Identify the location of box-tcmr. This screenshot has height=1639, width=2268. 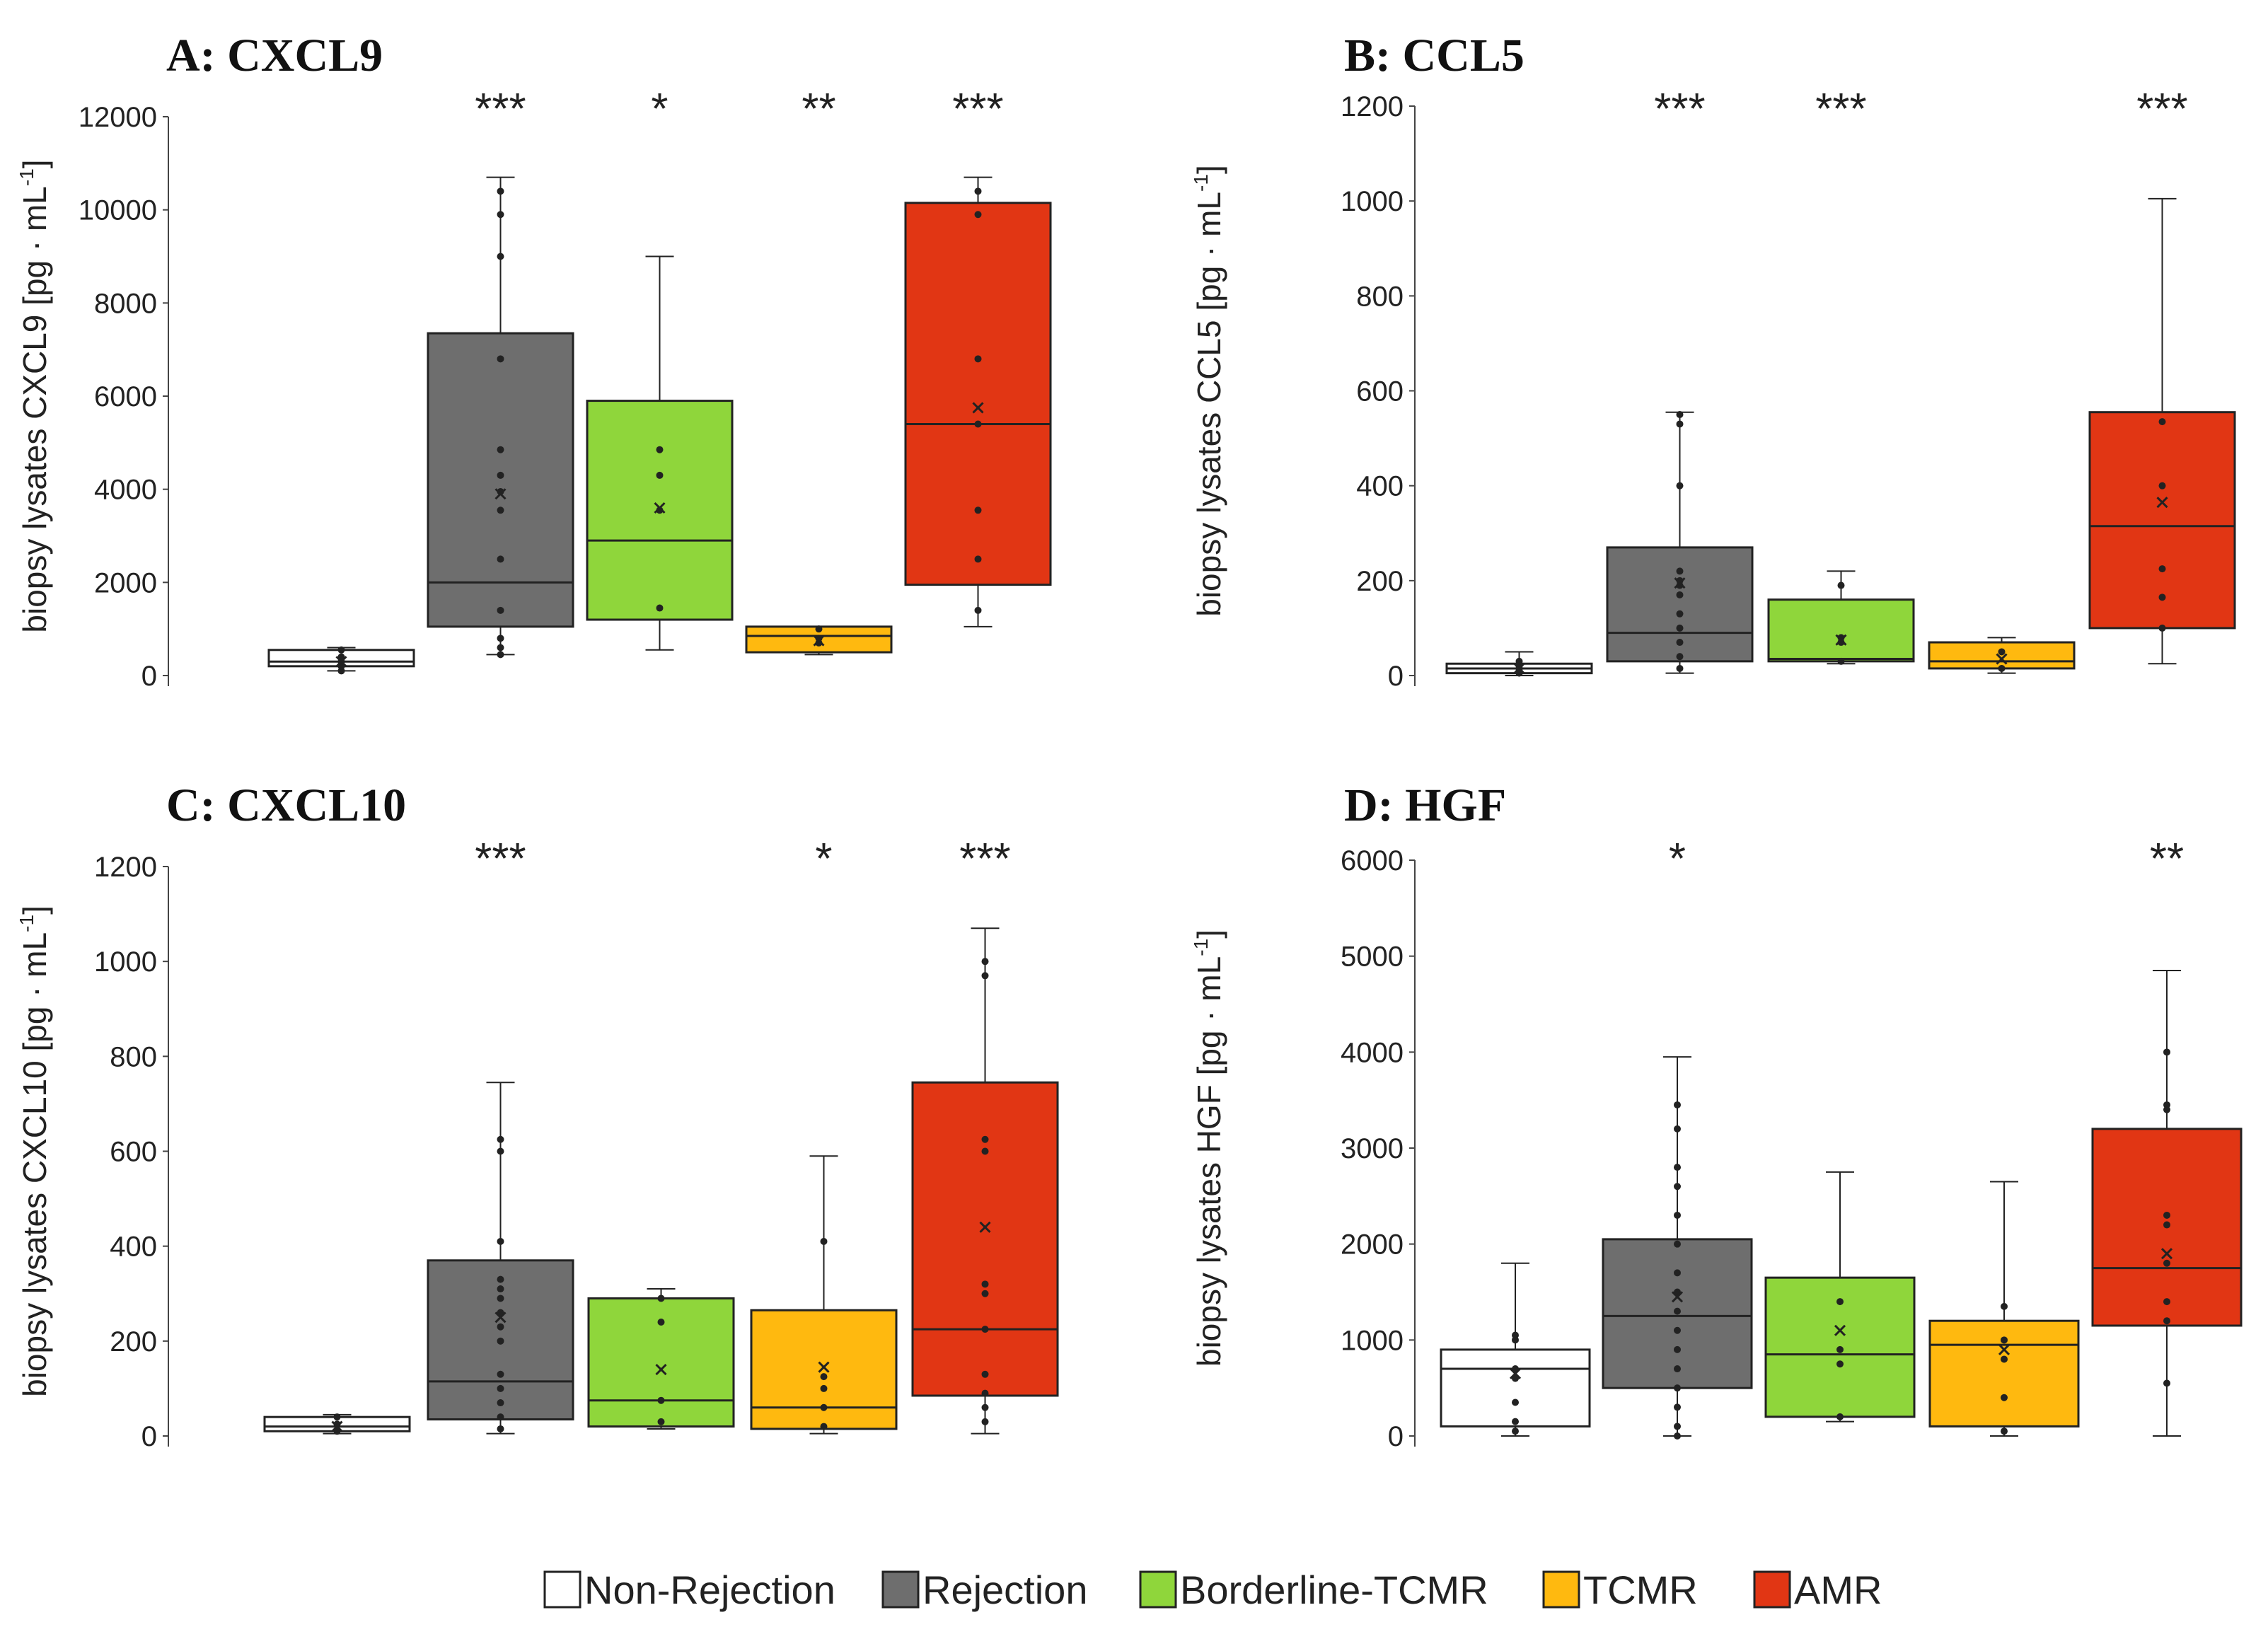
(824, 1295).